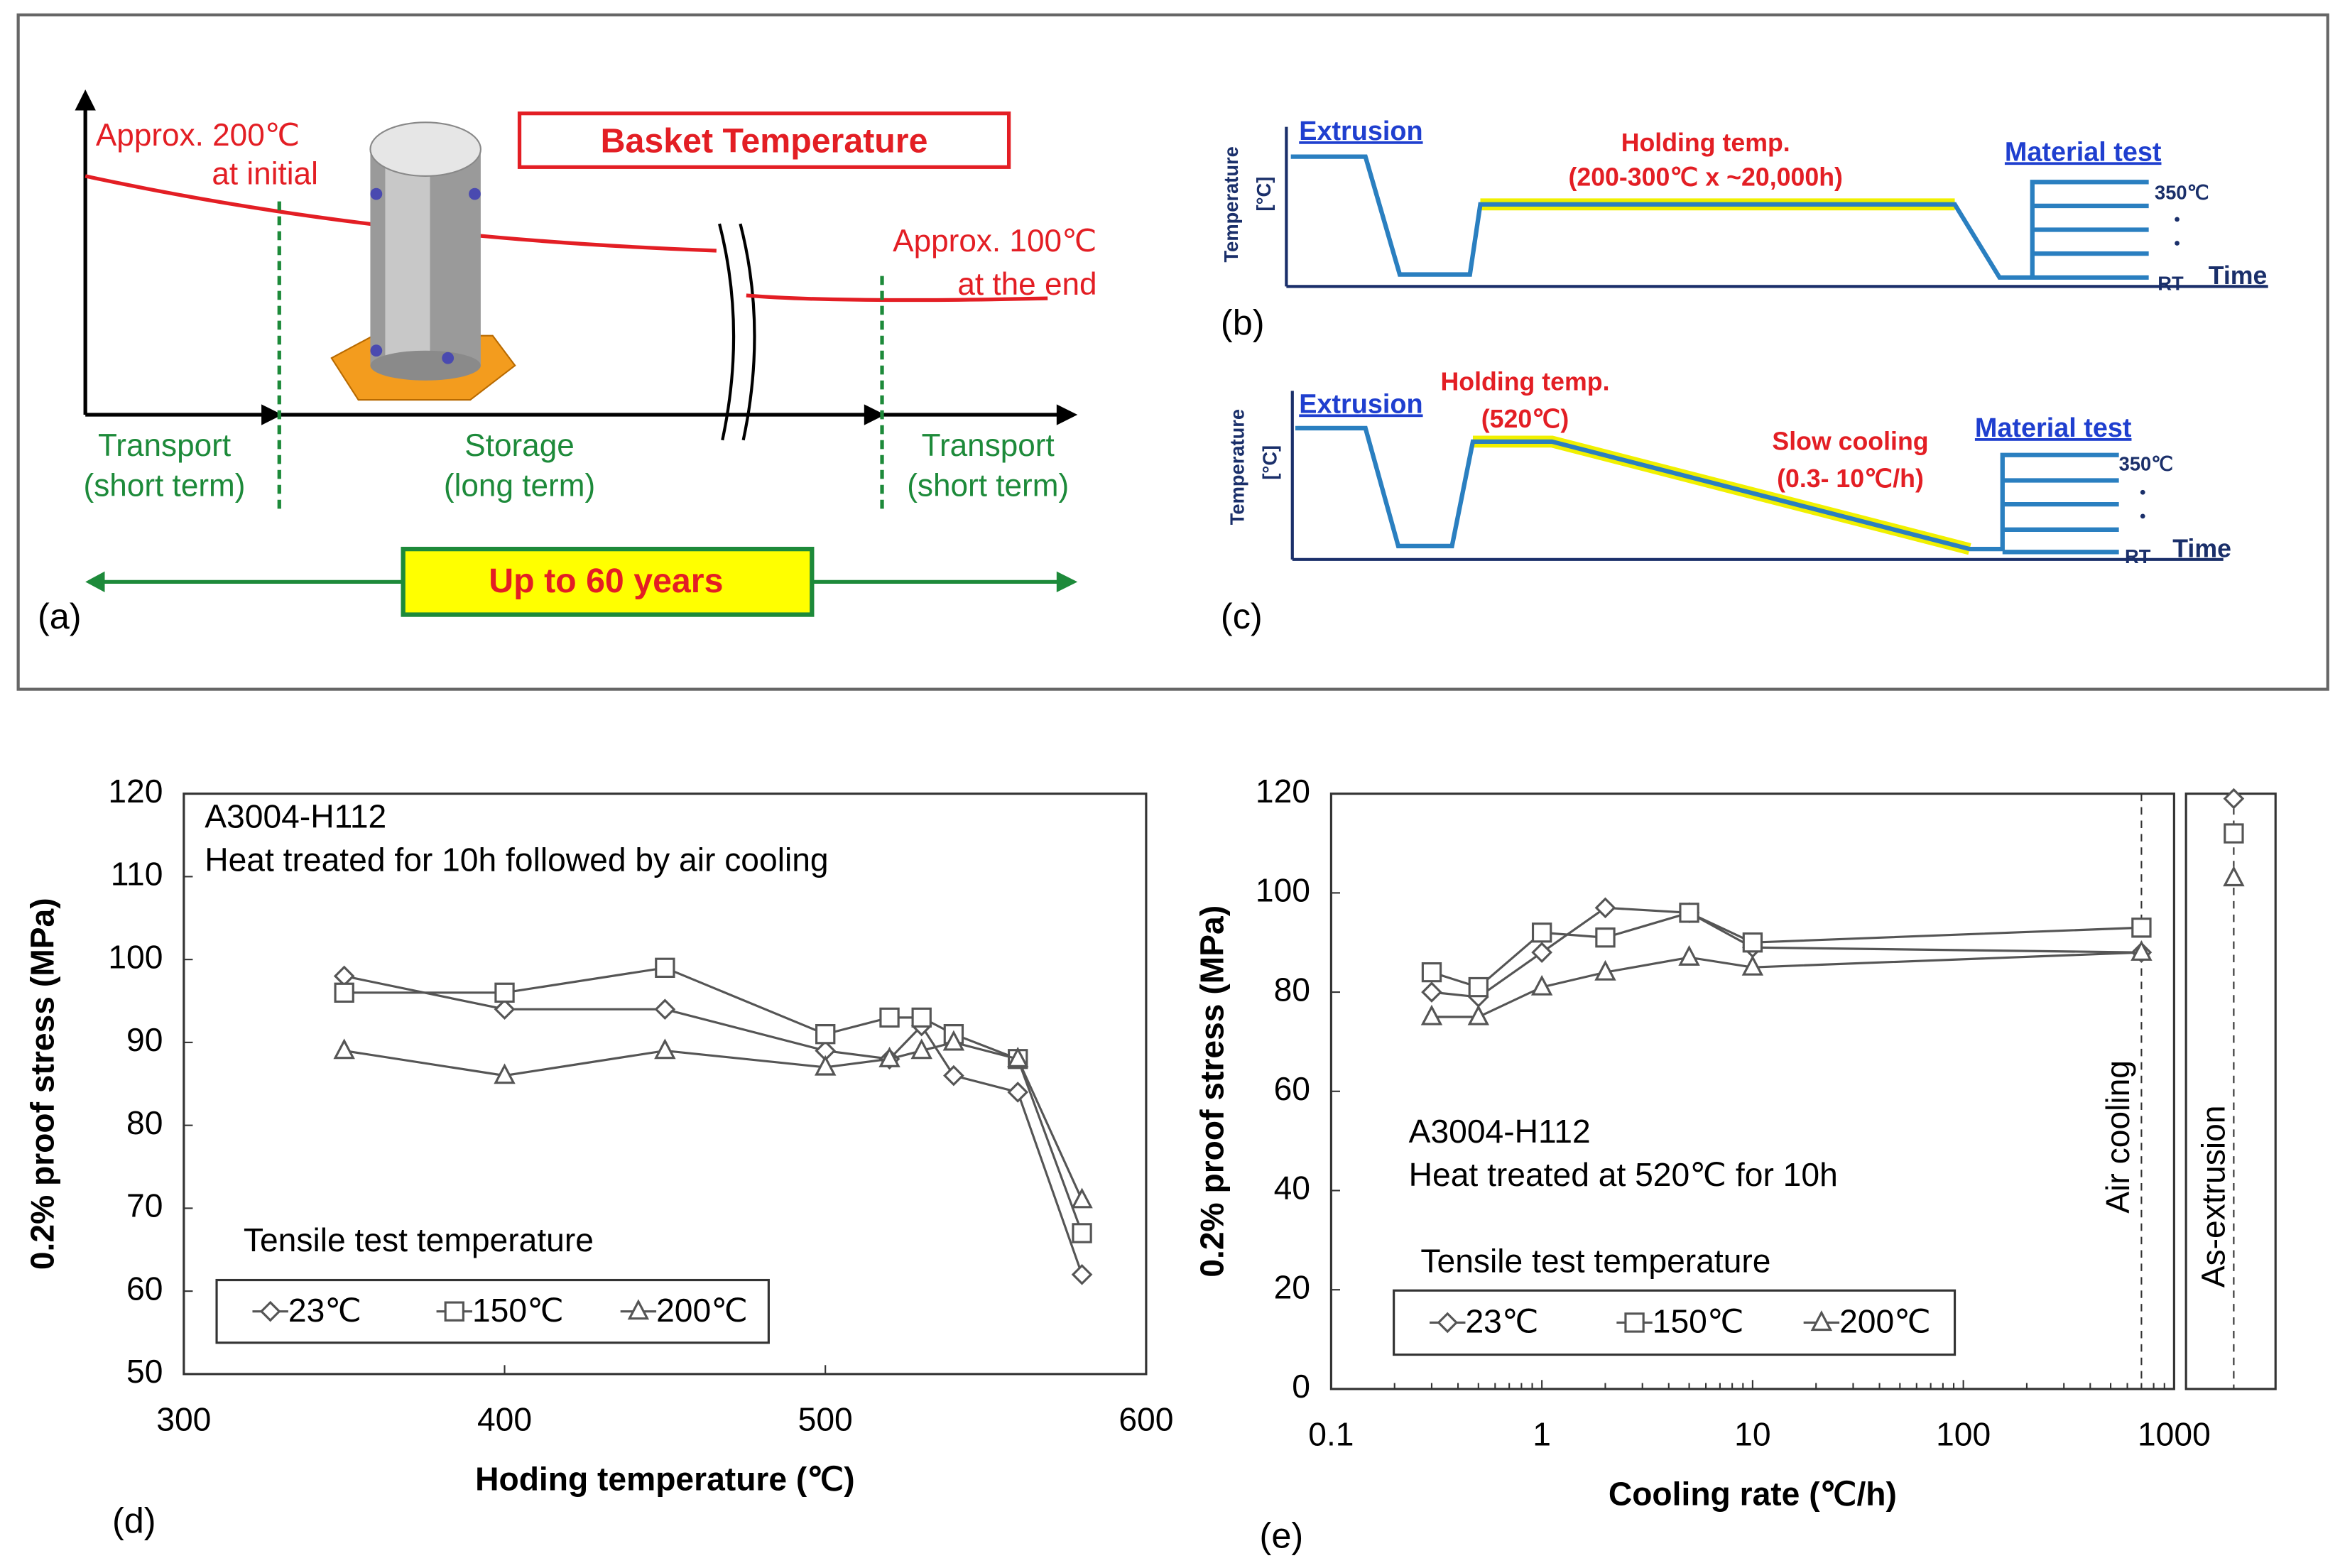  I want to click on y-tick-label: 110, so click(137, 875).